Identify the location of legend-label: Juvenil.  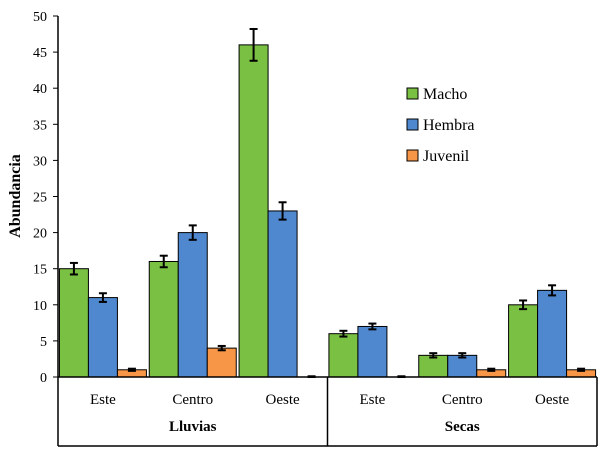
(446, 156).